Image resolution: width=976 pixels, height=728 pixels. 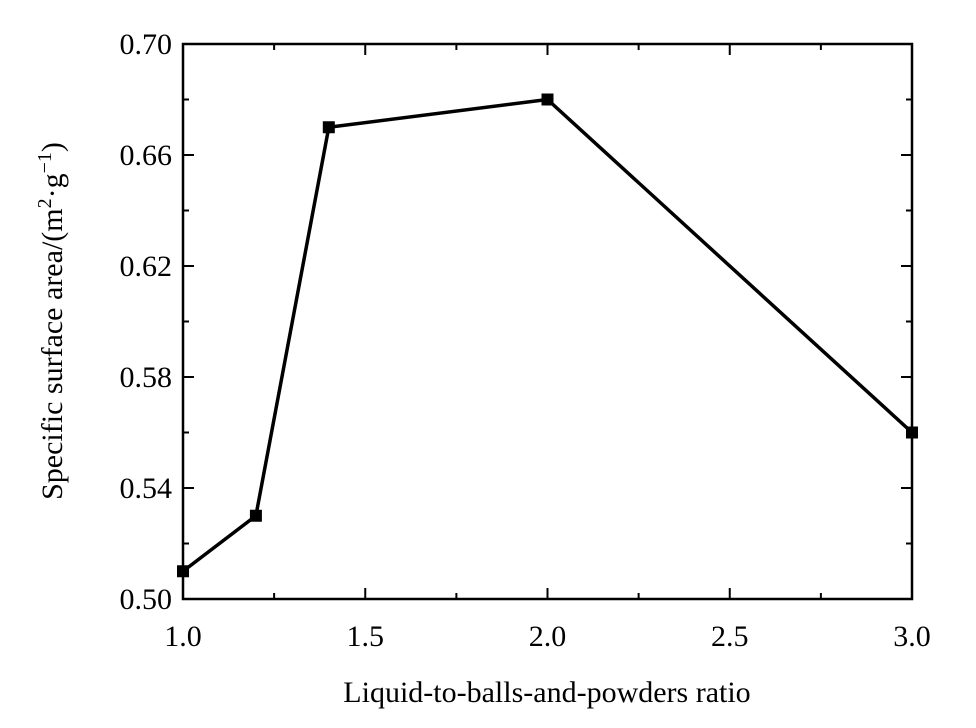 I want to click on y-axis-label-sup2: −1, so click(x=45, y=162).